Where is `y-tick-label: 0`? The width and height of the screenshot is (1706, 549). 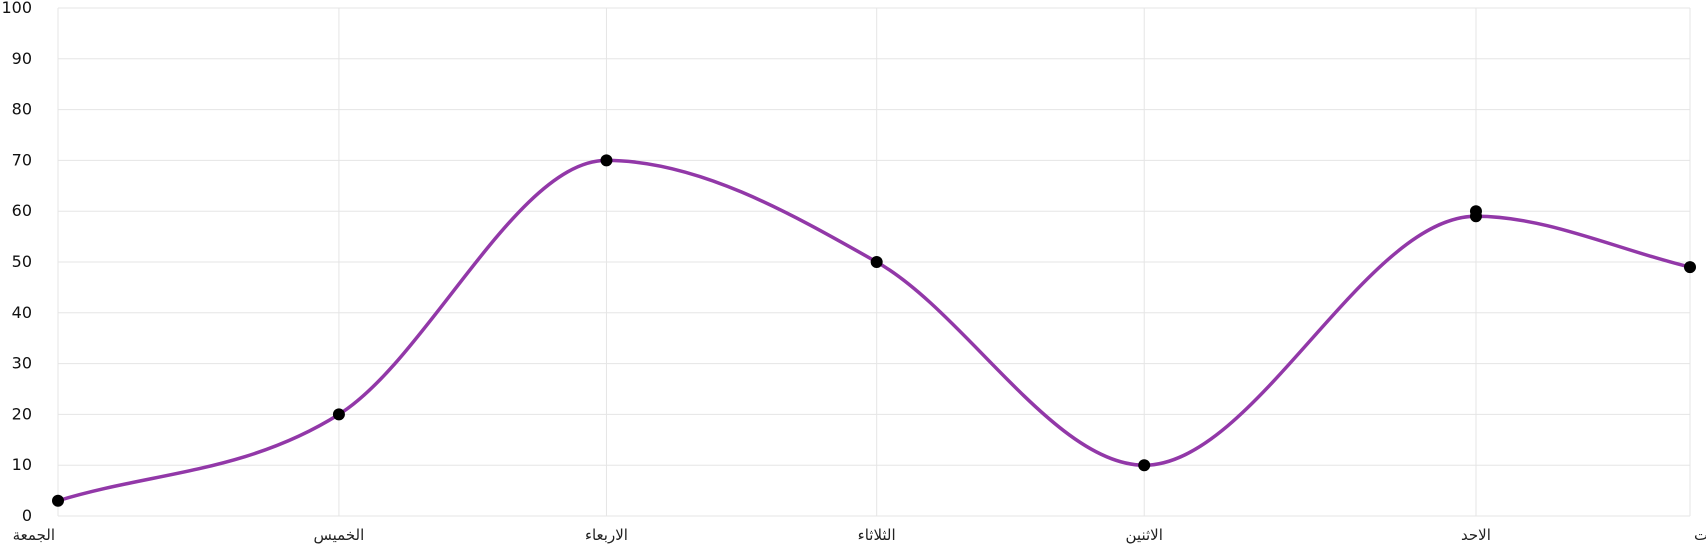 y-tick-label: 0 is located at coordinates (27, 515).